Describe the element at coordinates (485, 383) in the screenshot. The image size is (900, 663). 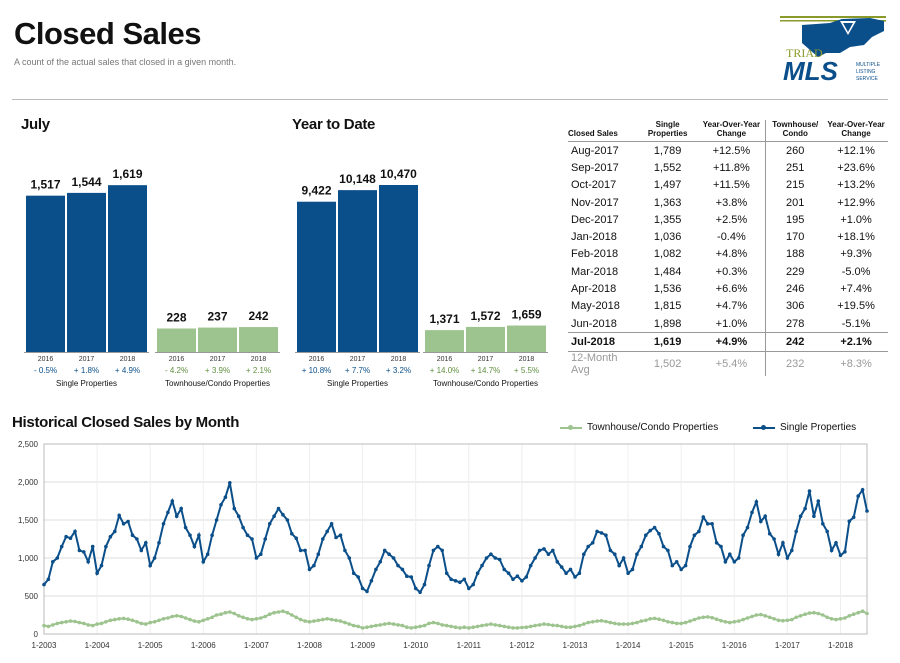
I see `group-name-label: Townhouse/Condo Properties` at that location.